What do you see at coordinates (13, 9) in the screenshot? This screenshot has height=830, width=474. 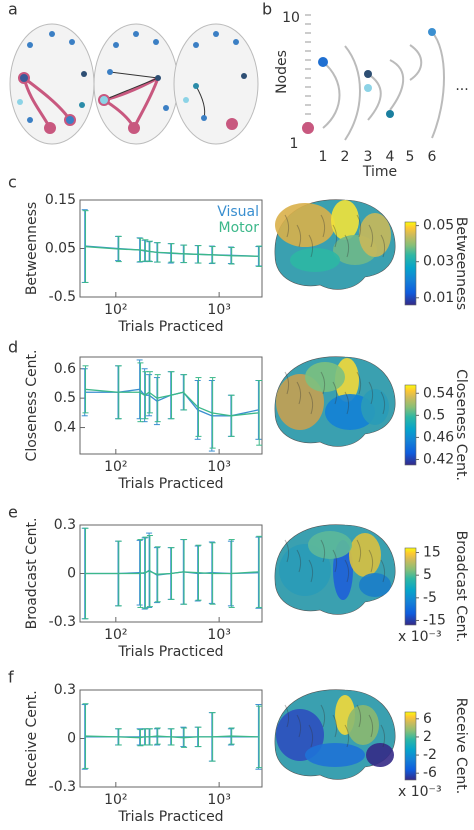 I see `panel-label: a` at bounding box center [13, 9].